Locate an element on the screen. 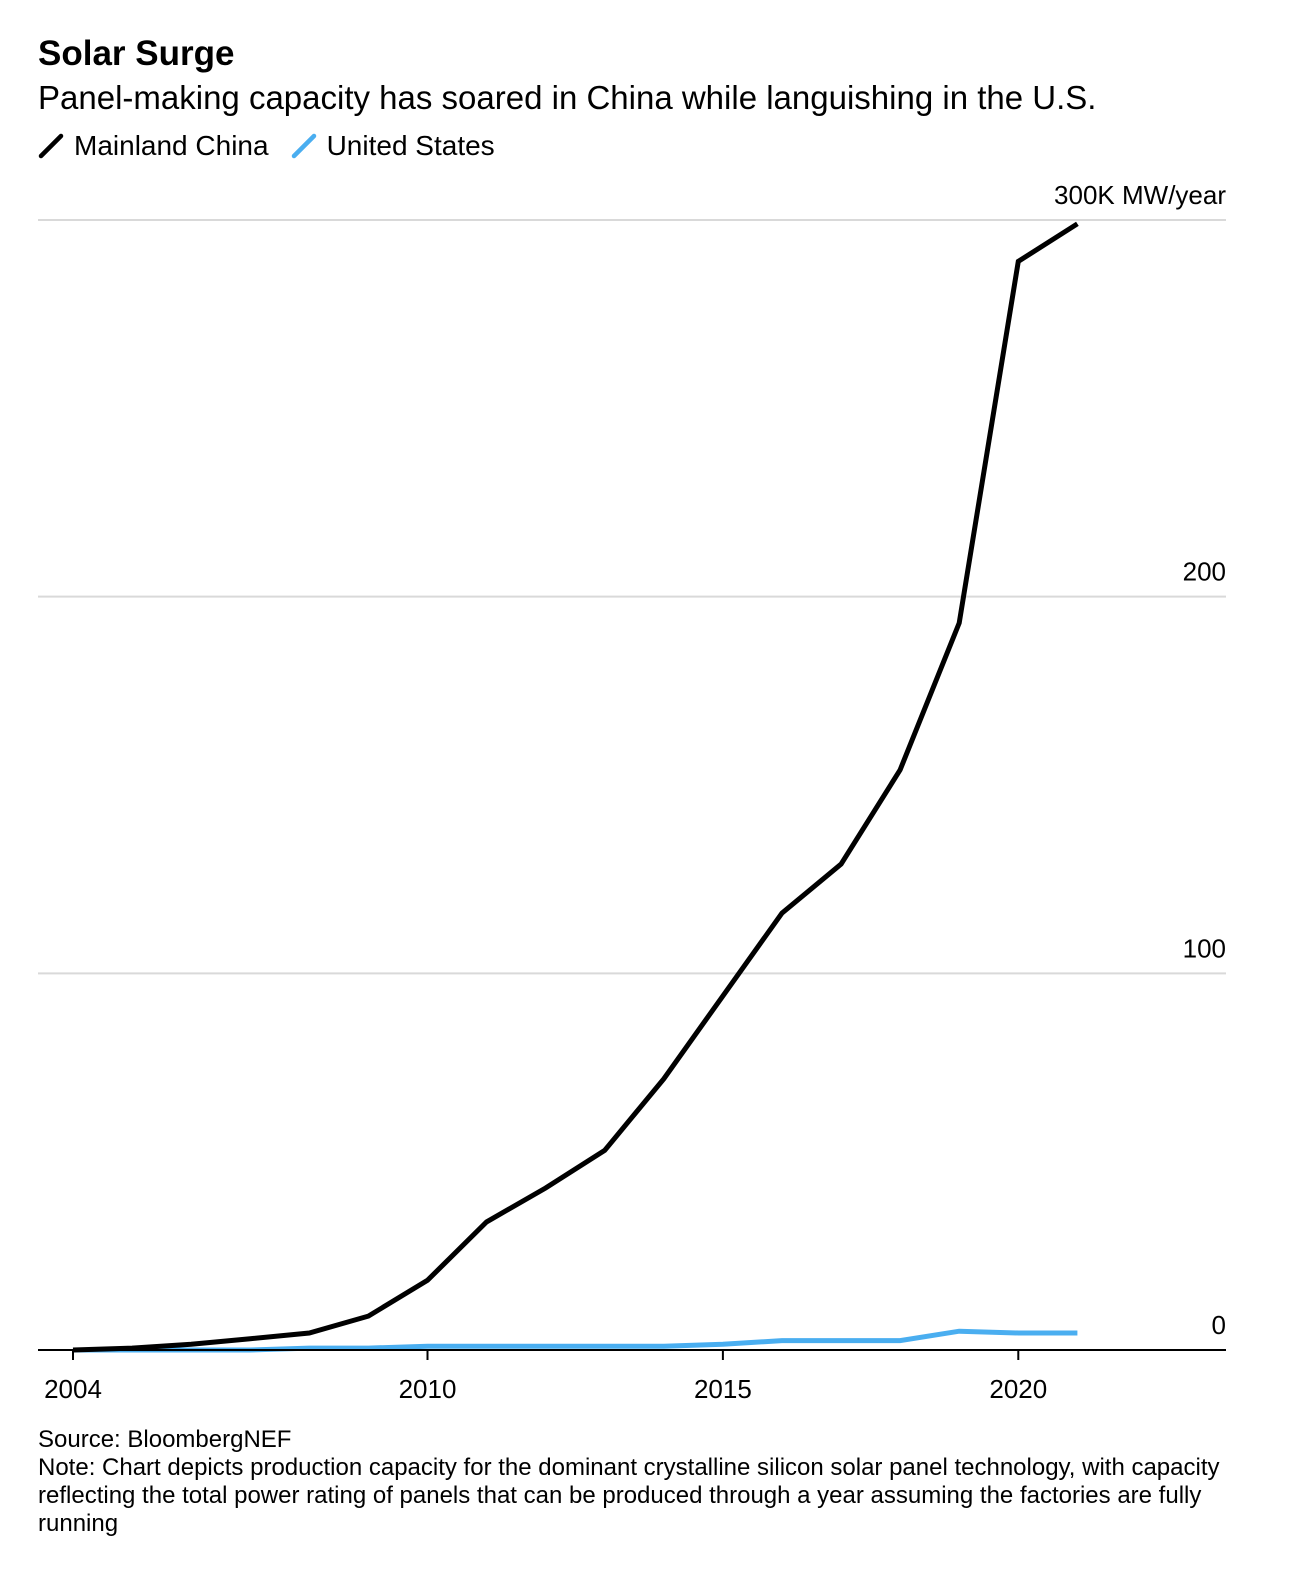  x-tick-label: 2004 is located at coordinates (73, 1389).